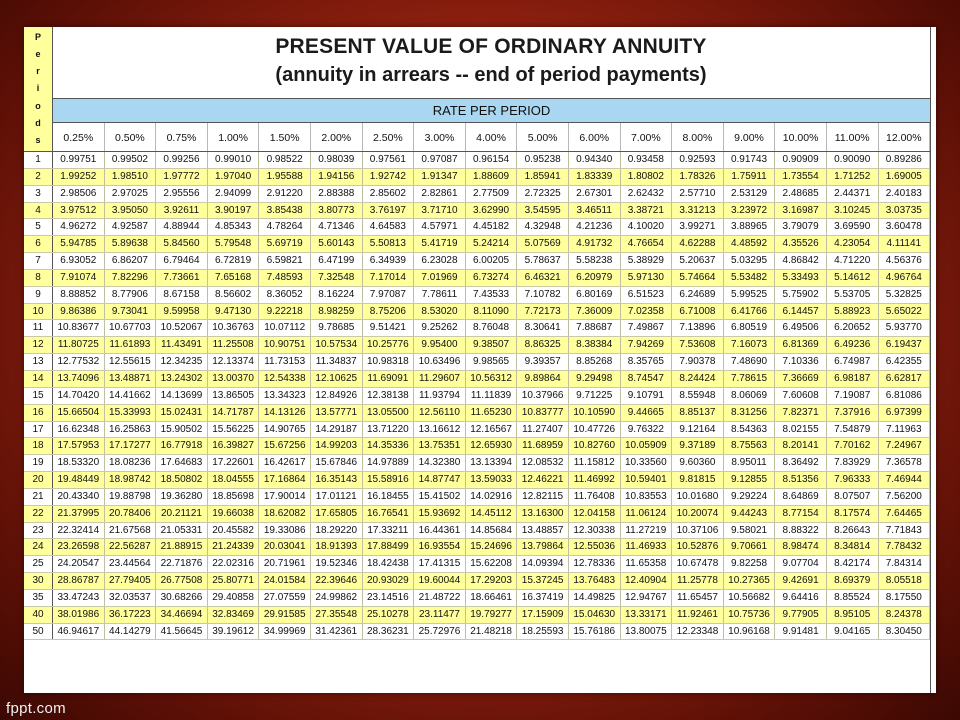 The image size is (960, 720). What do you see at coordinates (492, 137) in the screenshot?
I see `rate-header-cell: 4.00%` at bounding box center [492, 137].